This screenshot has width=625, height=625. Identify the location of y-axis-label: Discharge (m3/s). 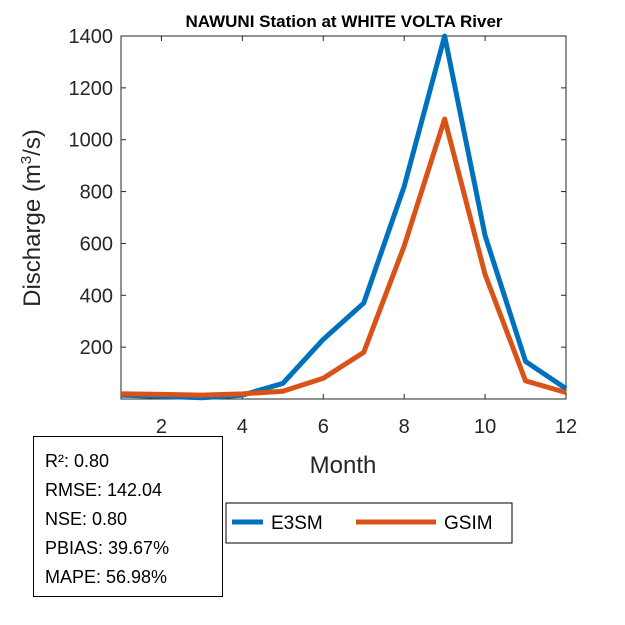
(32, 218).